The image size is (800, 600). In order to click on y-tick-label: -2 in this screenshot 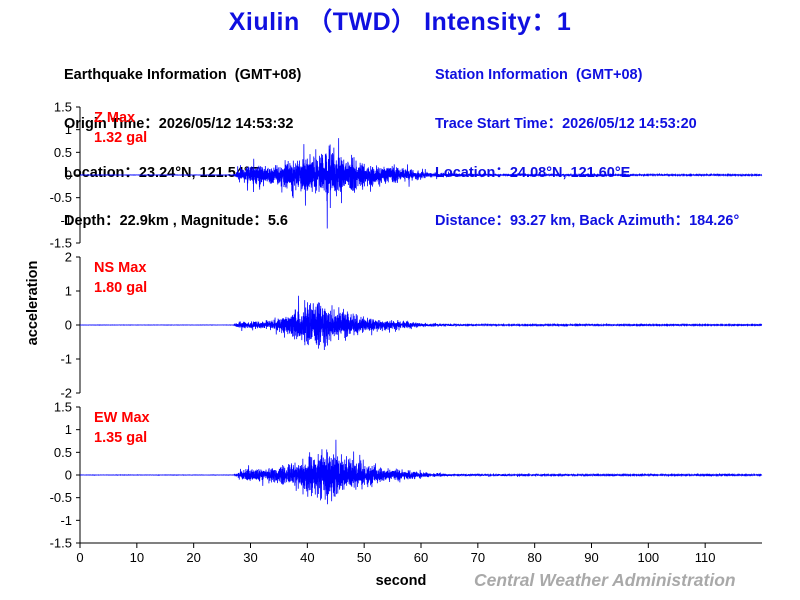, I will do `click(66, 393)`.